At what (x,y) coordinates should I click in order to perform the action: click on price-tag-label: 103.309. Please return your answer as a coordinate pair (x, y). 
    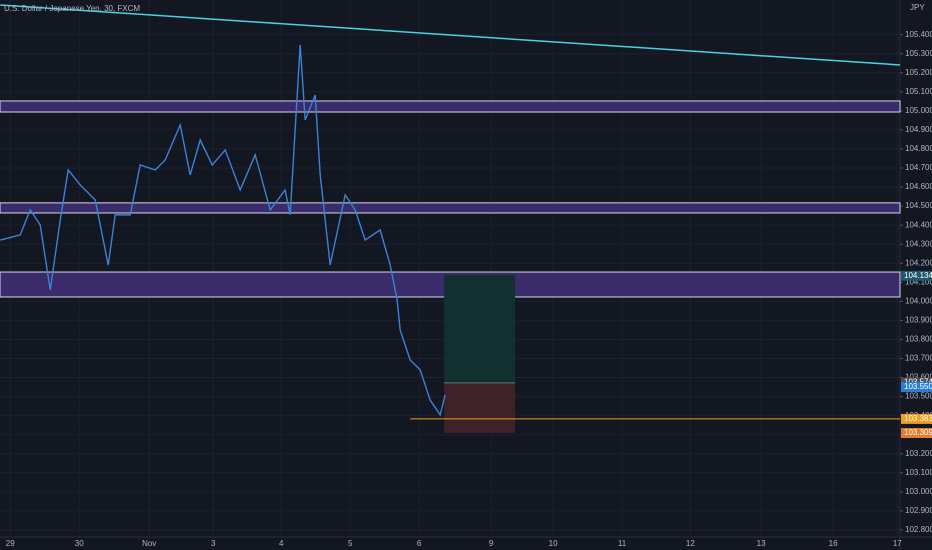
    Looking at the image, I should click on (918, 432).